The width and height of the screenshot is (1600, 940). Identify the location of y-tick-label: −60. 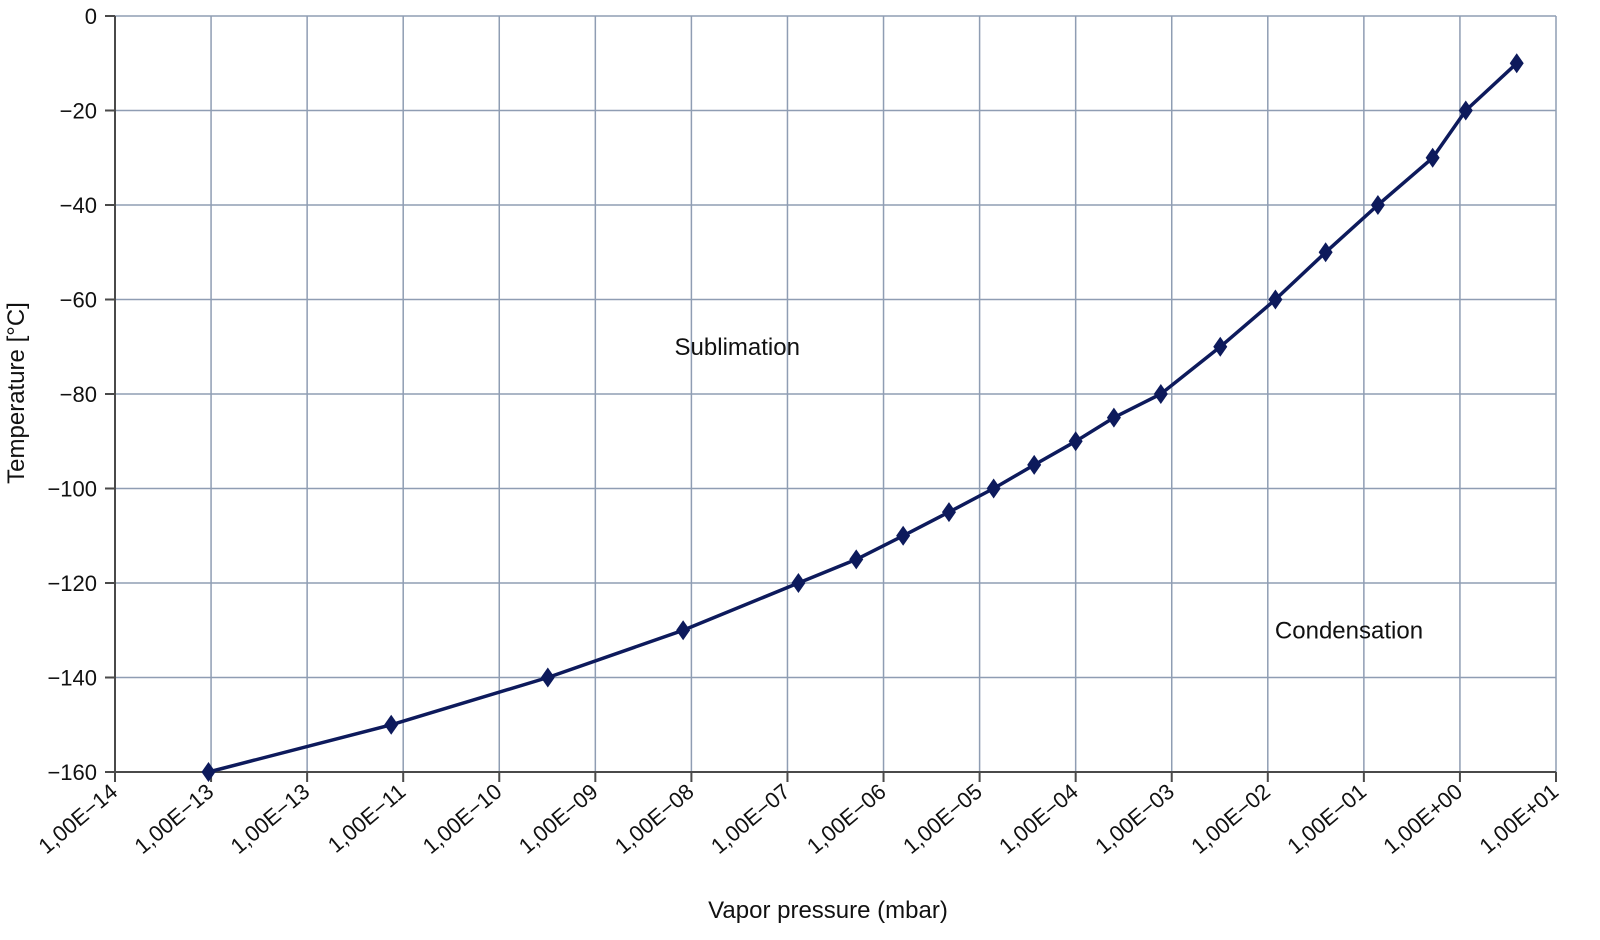
(78, 300).